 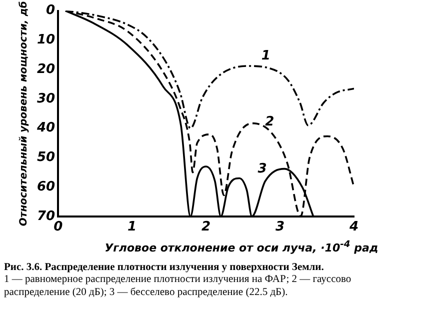 What do you see at coordinates (242, 247) in the screenshot?
I see `x-axis-title: Угловое отклонение от оси луча, ·10$^{-4}$ рад` at bounding box center [242, 247].